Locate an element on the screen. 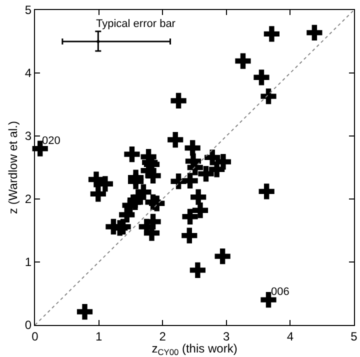 The height and width of the screenshot is (357, 360). x-tick-label: 5 is located at coordinates (354, 336).